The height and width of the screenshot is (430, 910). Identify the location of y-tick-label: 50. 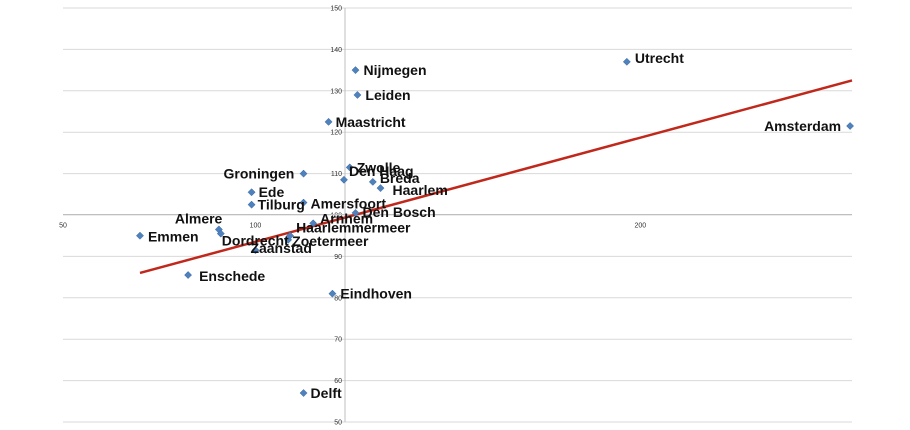
(338, 423).